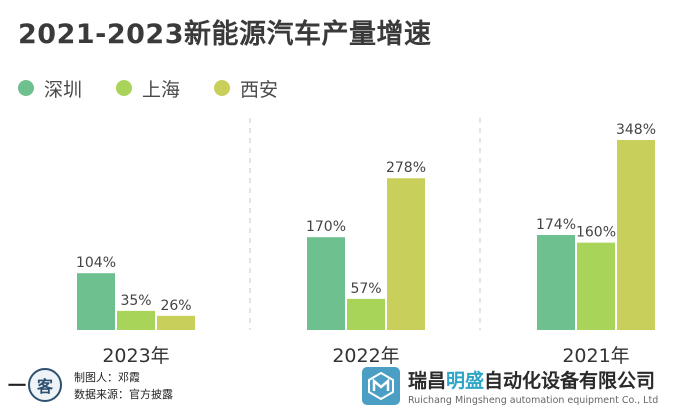 The width and height of the screenshot is (690, 410). I want to click on credit-author: 制图人：邓霞, so click(107, 377).